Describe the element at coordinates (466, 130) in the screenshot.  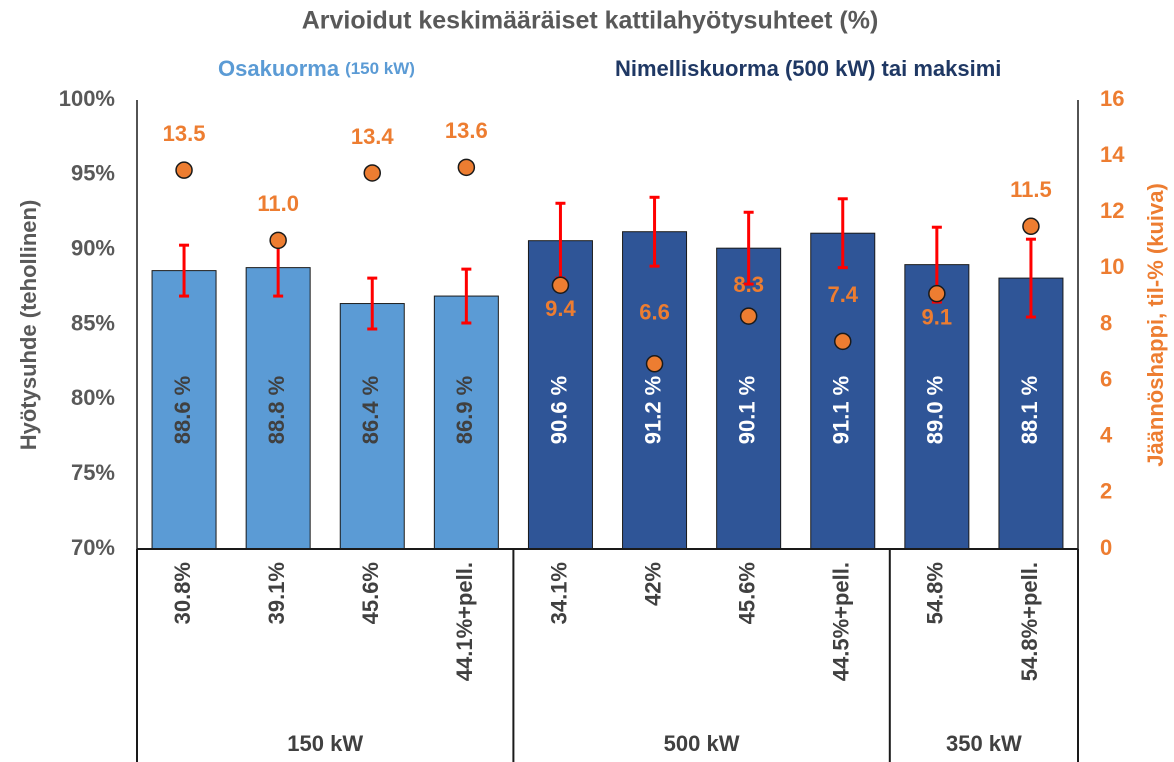
I see `point-value-label: 13.6` at that location.